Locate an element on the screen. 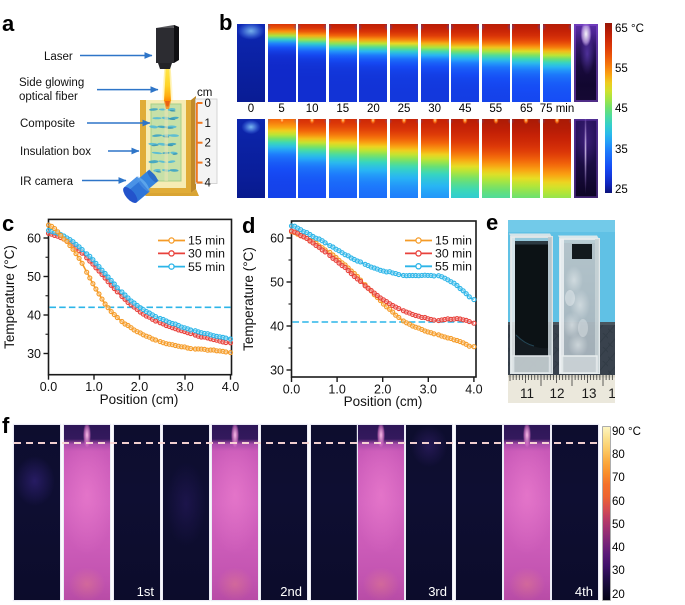 This screenshot has width=685, height=605. svg-text: 3 is located at coordinates (208, 164).